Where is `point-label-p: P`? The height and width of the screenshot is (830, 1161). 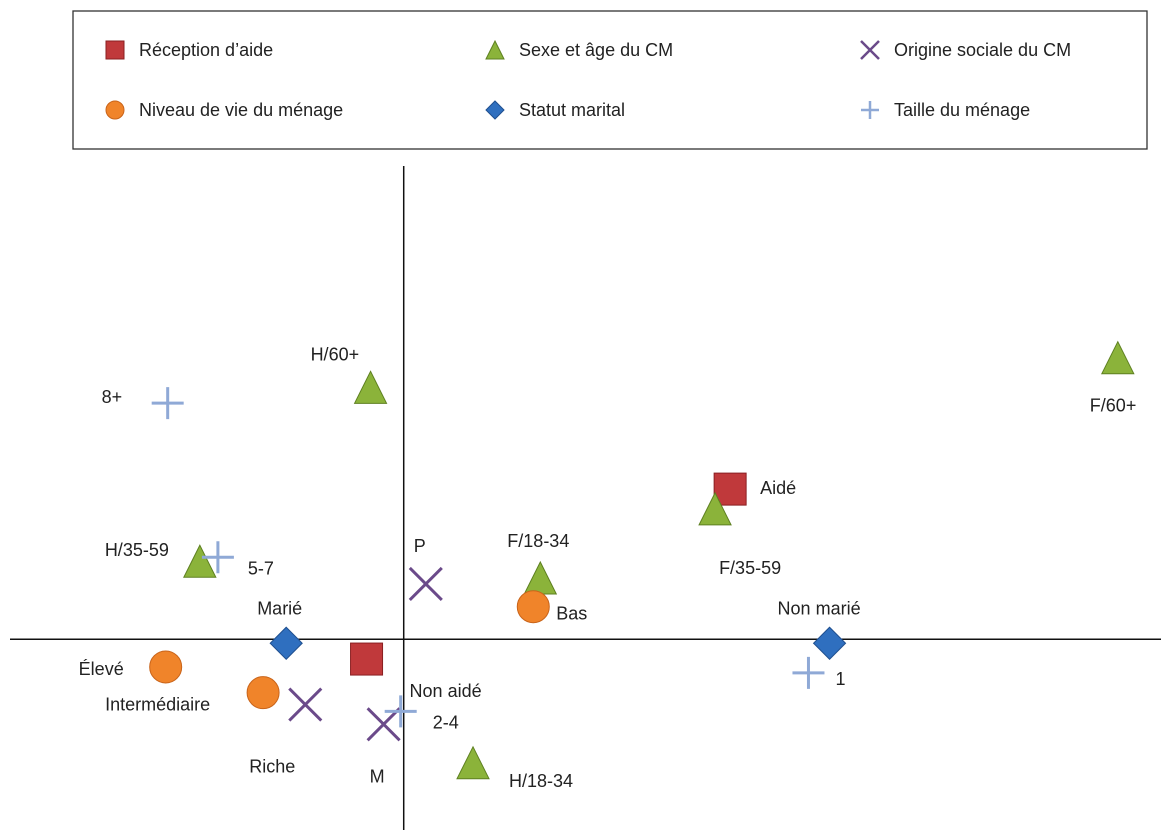 point-label-p: P is located at coordinates (420, 546).